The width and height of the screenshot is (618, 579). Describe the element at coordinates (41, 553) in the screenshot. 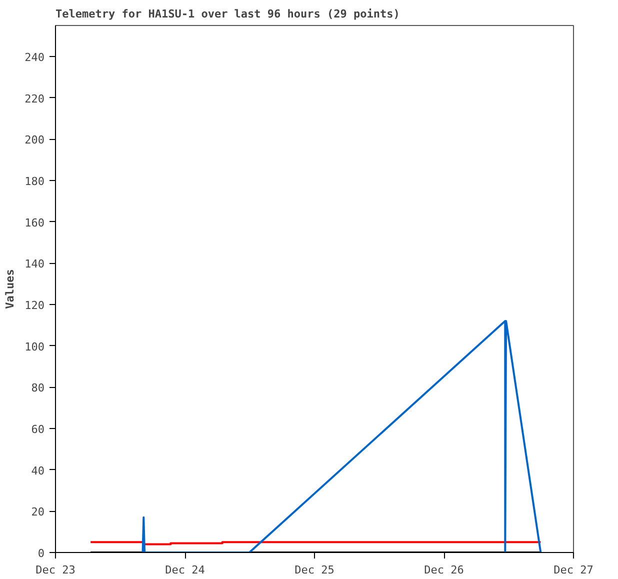

I see `y-tick-label: 0` at that location.